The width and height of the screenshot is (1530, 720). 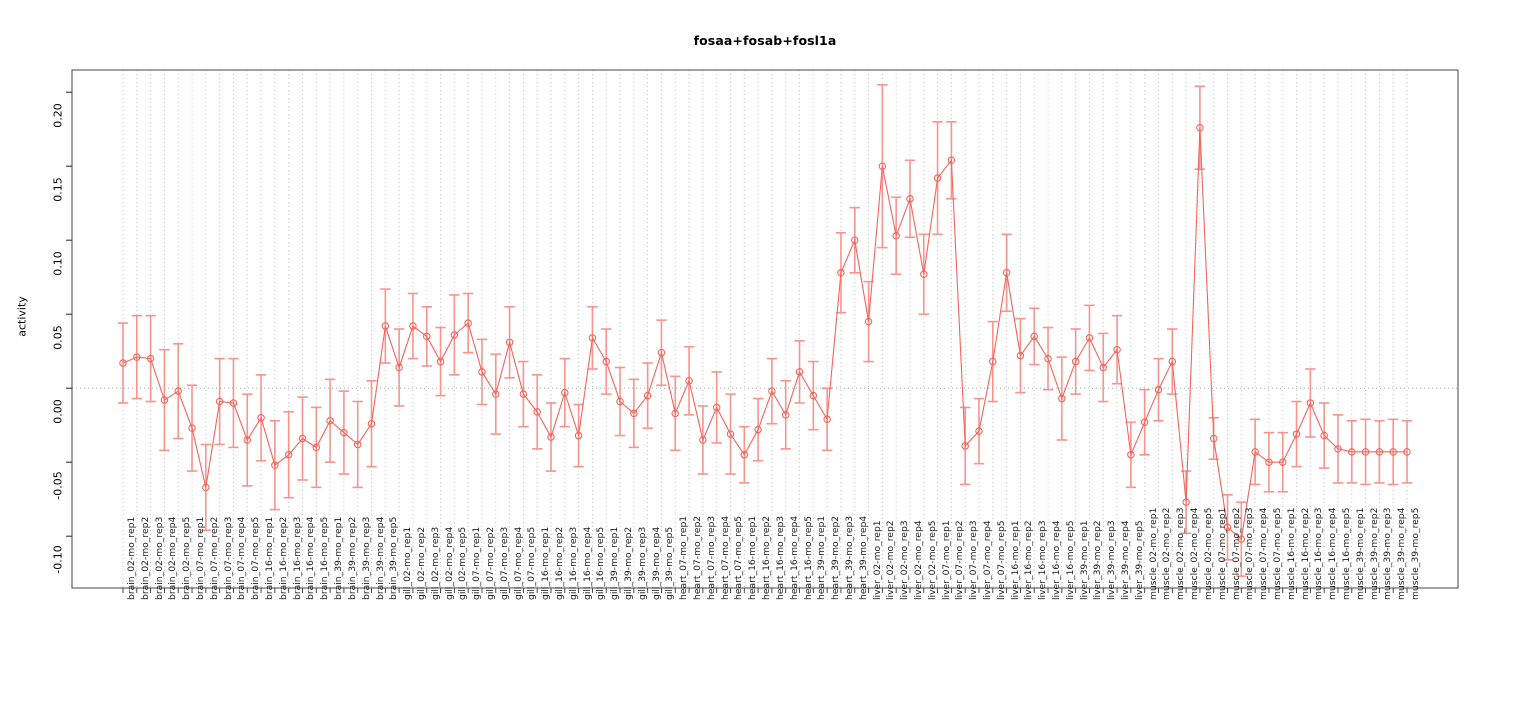 What do you see at coordinates (987, 560) in the screenshot?
I see `x-tick-label: liver_07-mo_rep4` at bounding box center [987, 560].